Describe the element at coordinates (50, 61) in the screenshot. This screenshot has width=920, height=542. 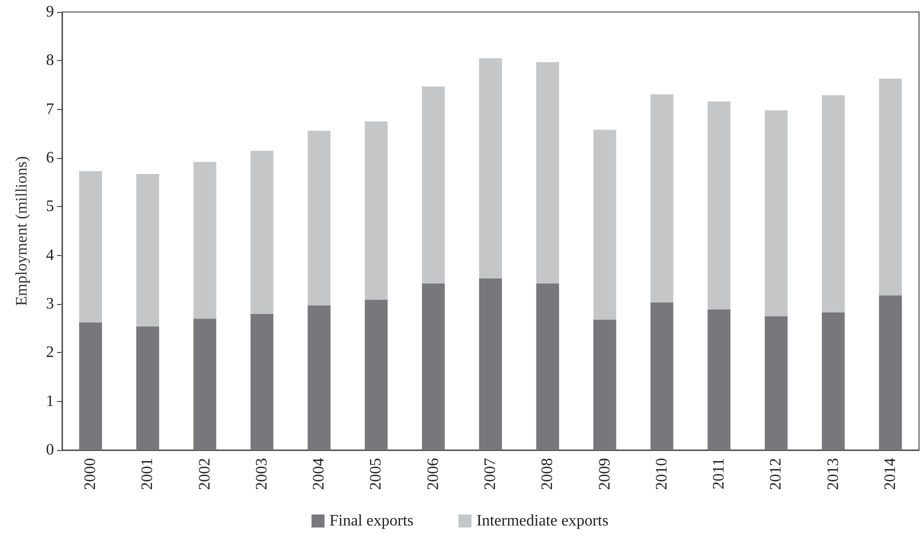
I see `y-tick-label: 8` at that location.